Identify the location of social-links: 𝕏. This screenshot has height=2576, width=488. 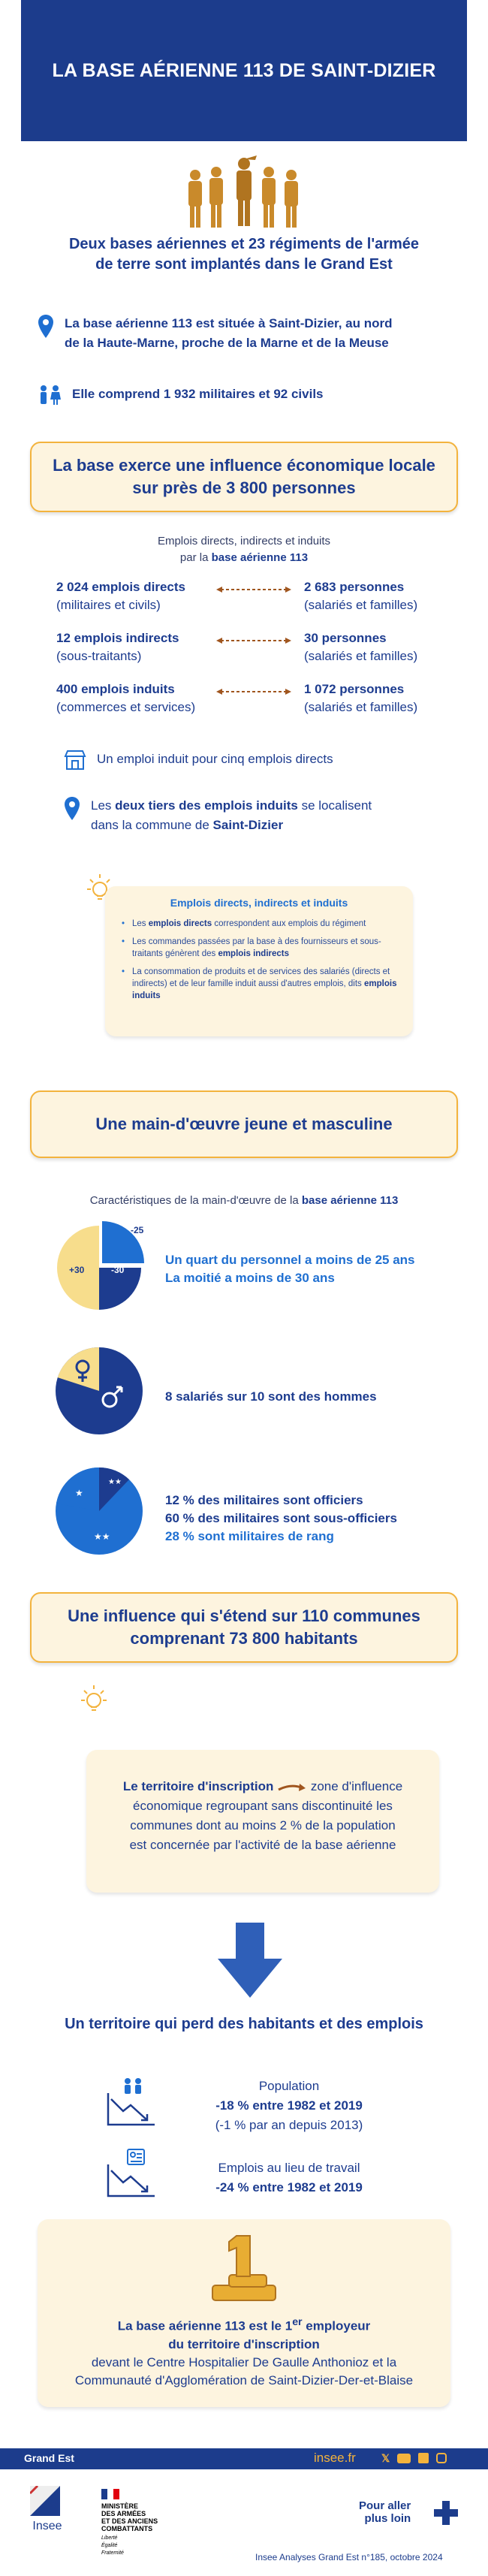
(414, 2458).